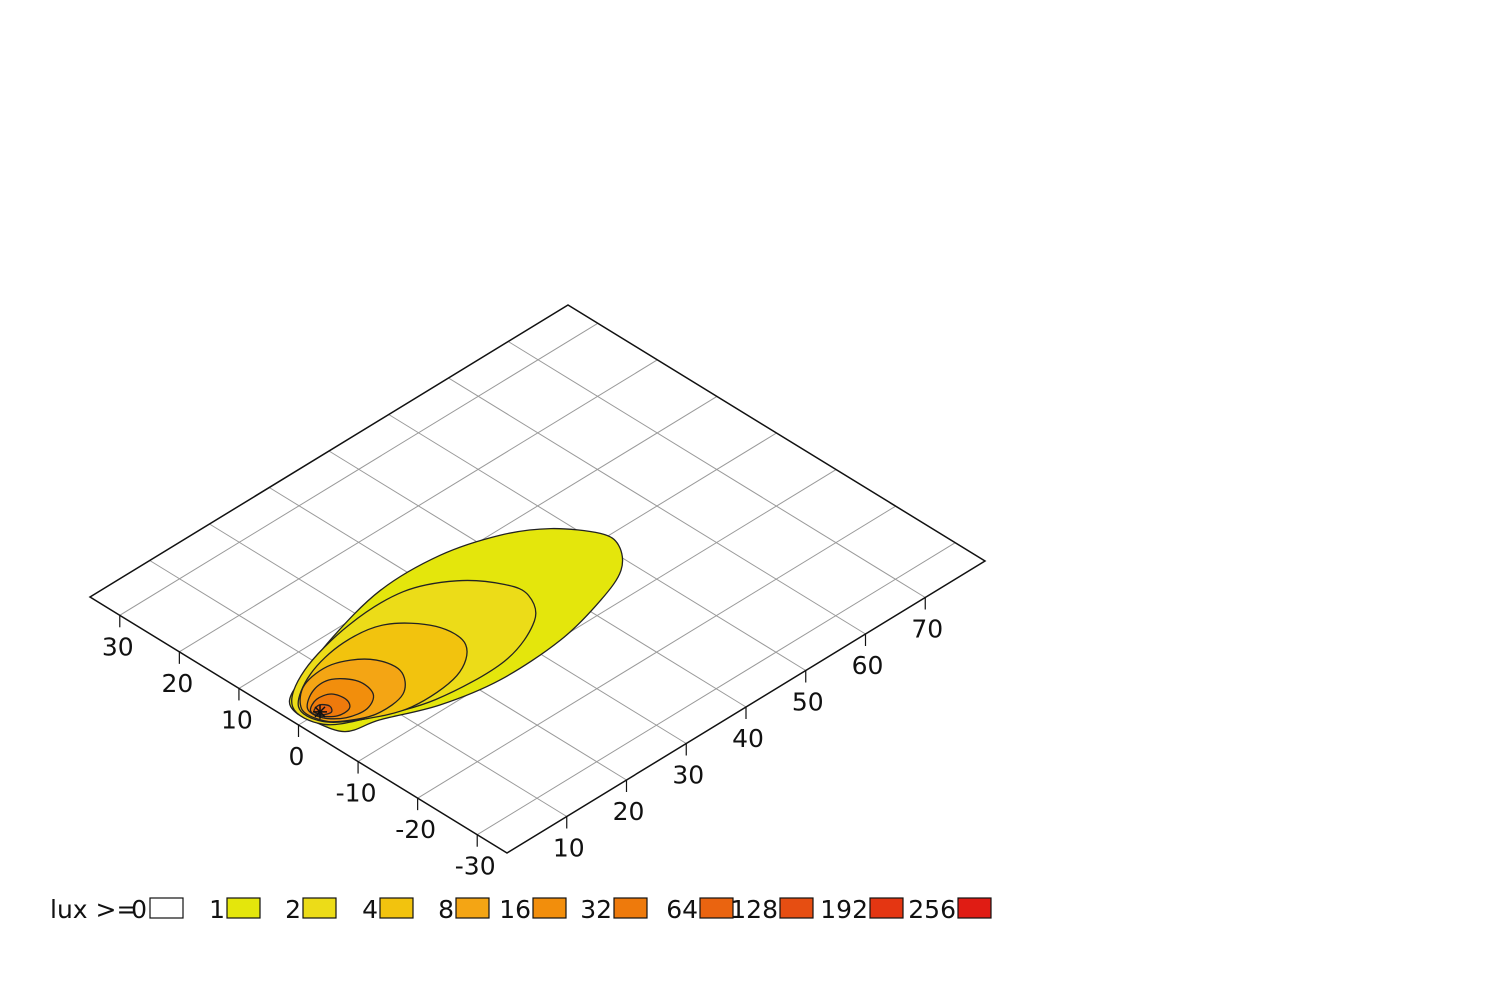 This screenshot has width=1500, height=1000. What do you see at coordinates (596, 909) in the screenshot?
I see `legend-label: 32` at bounding box center [596, 909].